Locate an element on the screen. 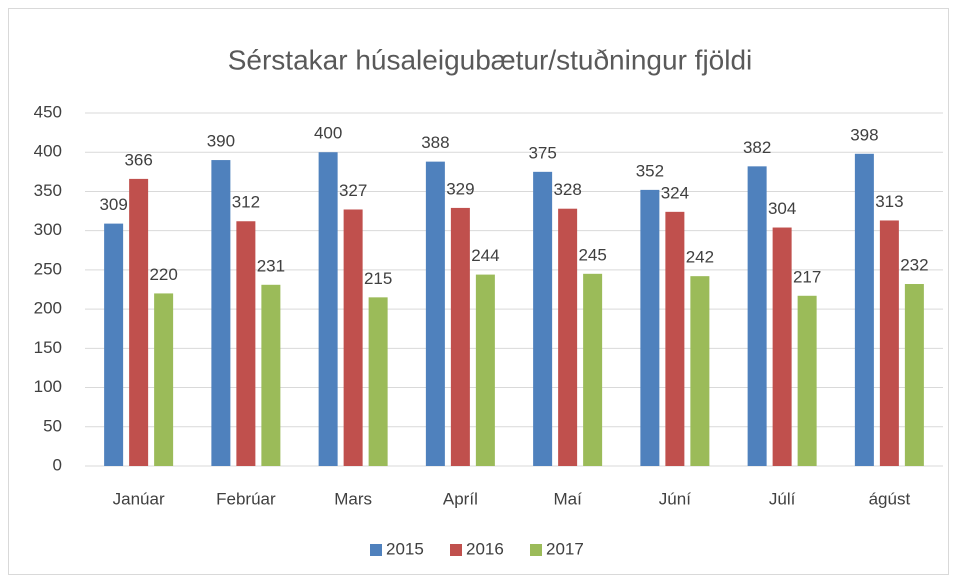  data-label: 215 is located at coordinates (378, 278).